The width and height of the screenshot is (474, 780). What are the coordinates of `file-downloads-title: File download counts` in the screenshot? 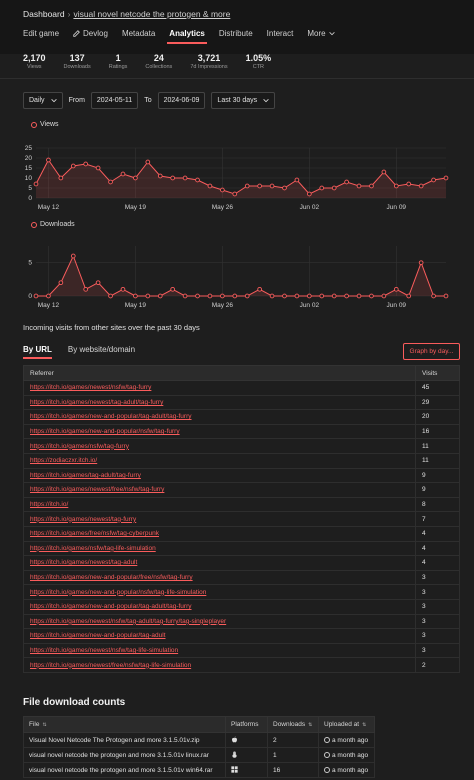 It's located at (74, 702).